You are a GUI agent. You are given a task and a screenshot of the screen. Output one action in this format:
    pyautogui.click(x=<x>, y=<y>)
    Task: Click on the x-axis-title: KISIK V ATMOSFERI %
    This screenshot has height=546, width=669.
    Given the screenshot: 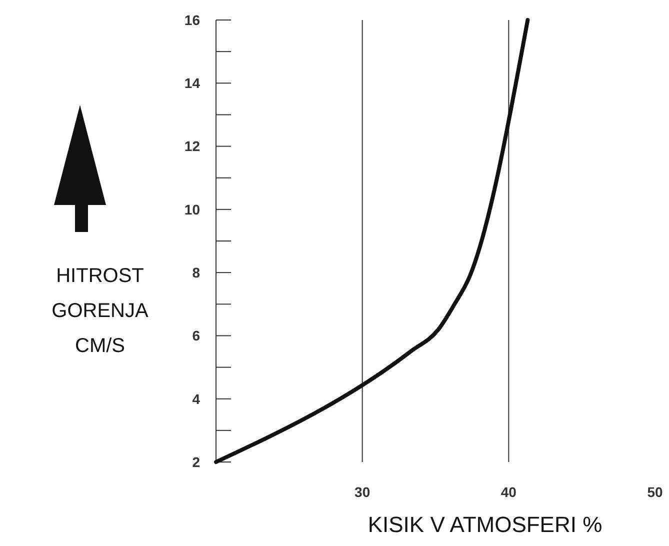 What is the action you would take?
    pyautogui.click(x=485, y=524)
    